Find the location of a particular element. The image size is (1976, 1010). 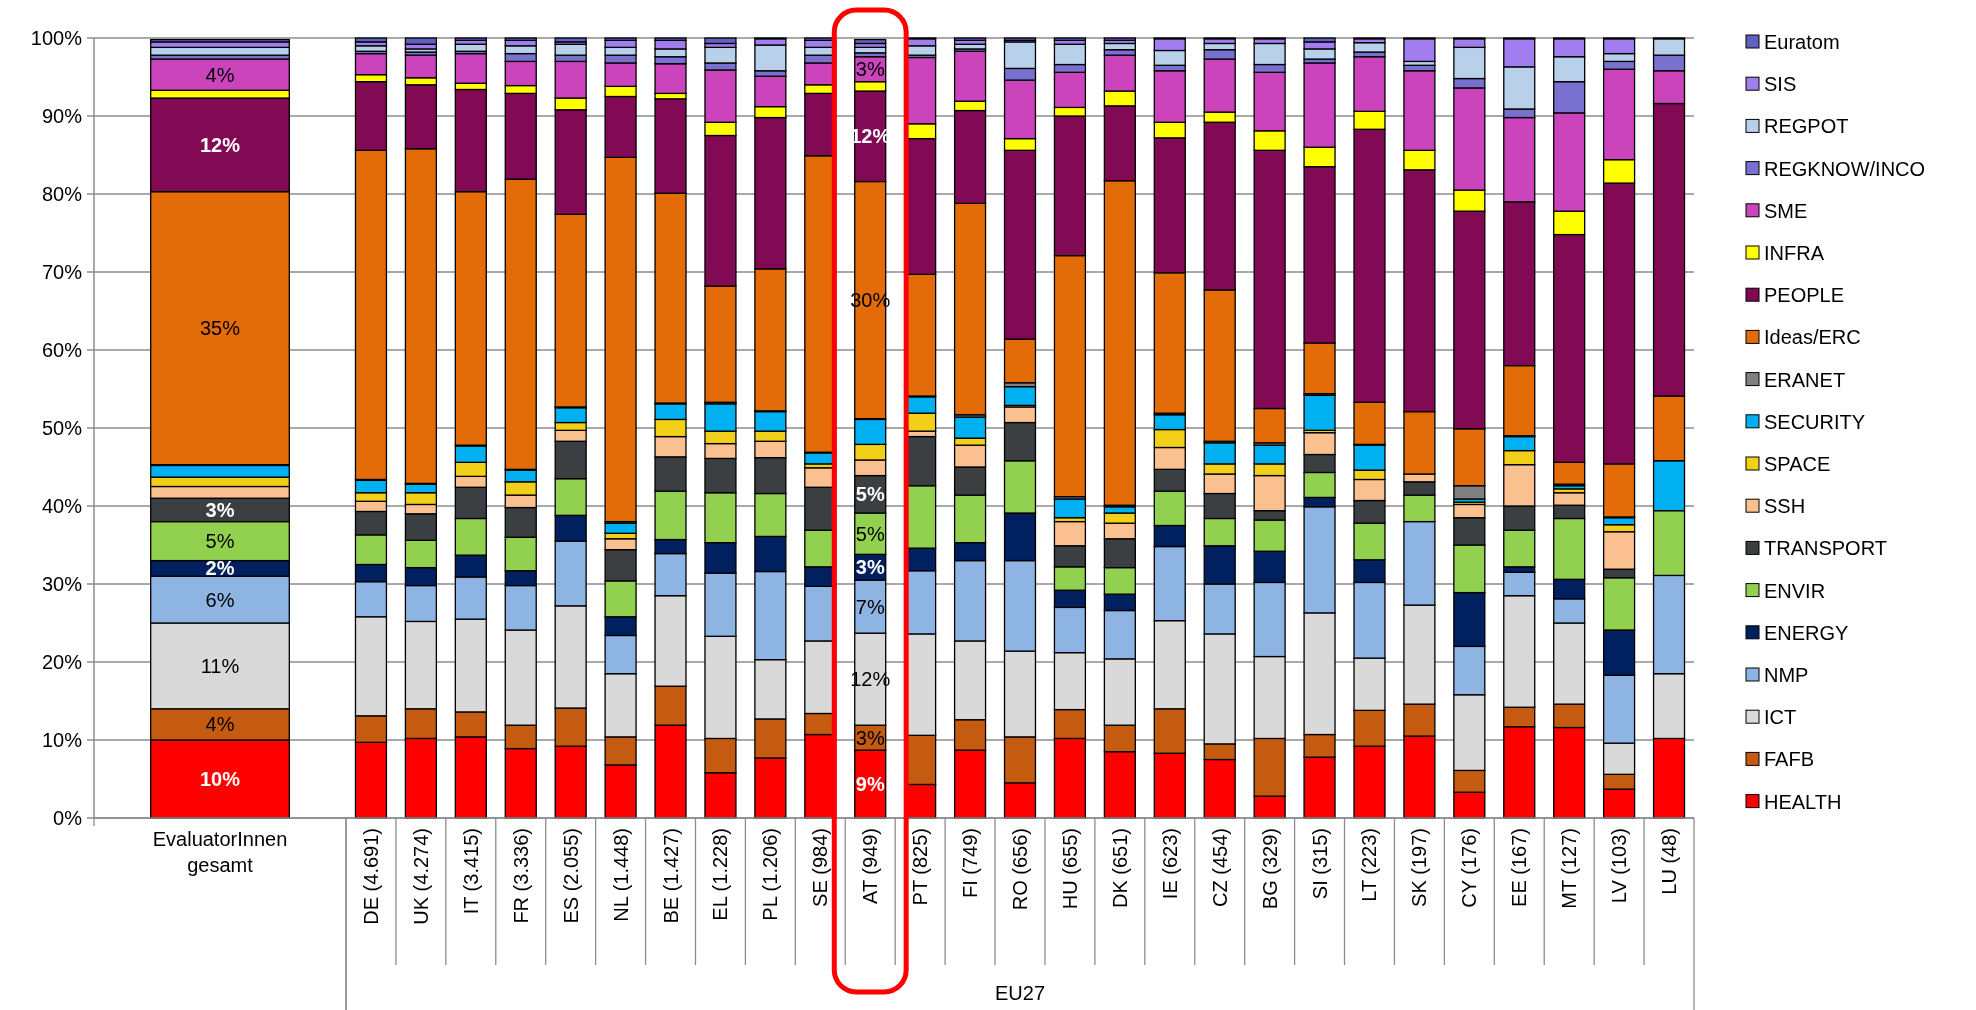

data-label: 9% is located at coordinates (870, 784).